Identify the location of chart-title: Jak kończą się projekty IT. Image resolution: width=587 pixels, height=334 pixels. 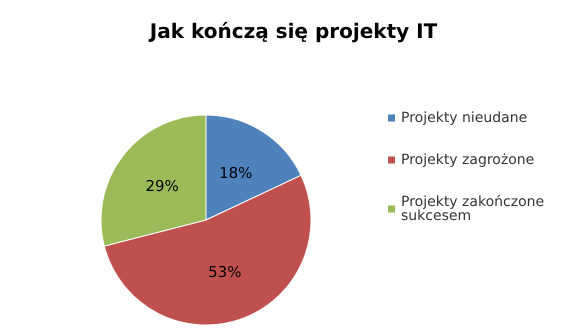
(293, 31).